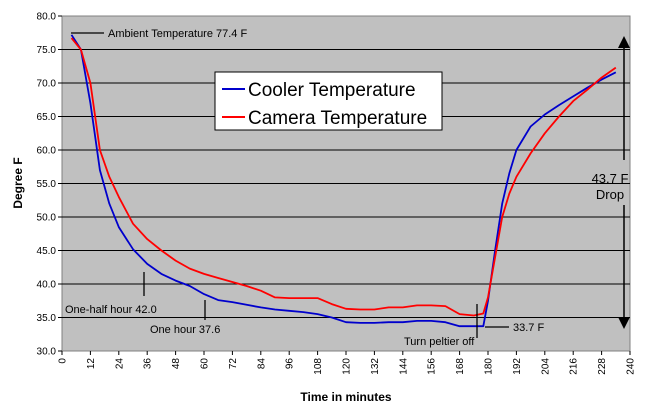 The width and height of the screenshot is (661, 411). I want to click on ambient-temp-annotation: Ambient Temperature 77.4 F, so click(177, 34).